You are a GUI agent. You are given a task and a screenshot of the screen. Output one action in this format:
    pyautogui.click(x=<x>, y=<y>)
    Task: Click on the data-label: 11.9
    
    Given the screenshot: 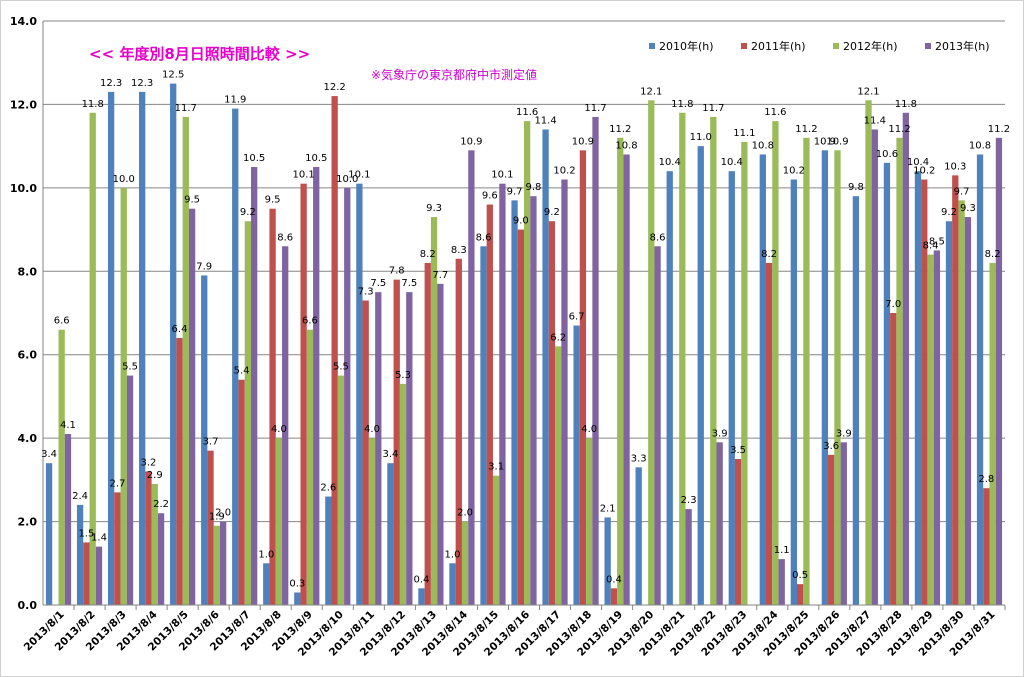 What is the action you would take?
    pyautogui.click(x=235, y=100)
    